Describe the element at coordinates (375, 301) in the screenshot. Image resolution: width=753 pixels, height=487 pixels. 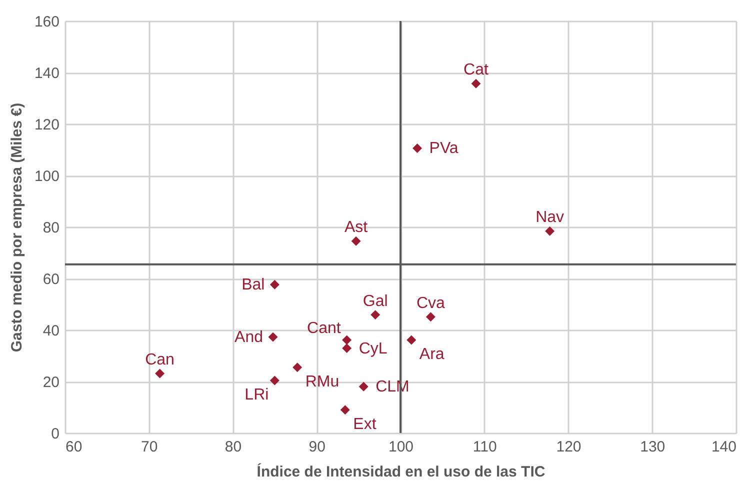
I see `text: Gal` at that location.